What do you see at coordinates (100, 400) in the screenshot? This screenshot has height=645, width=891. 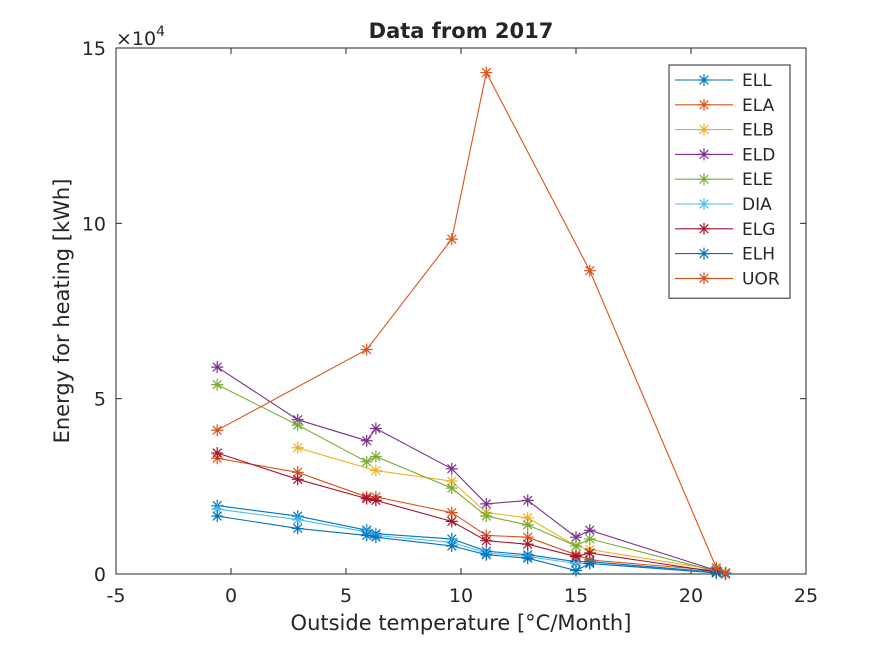 I see `y-tick-label: 5` at bounding box center [100, 400].